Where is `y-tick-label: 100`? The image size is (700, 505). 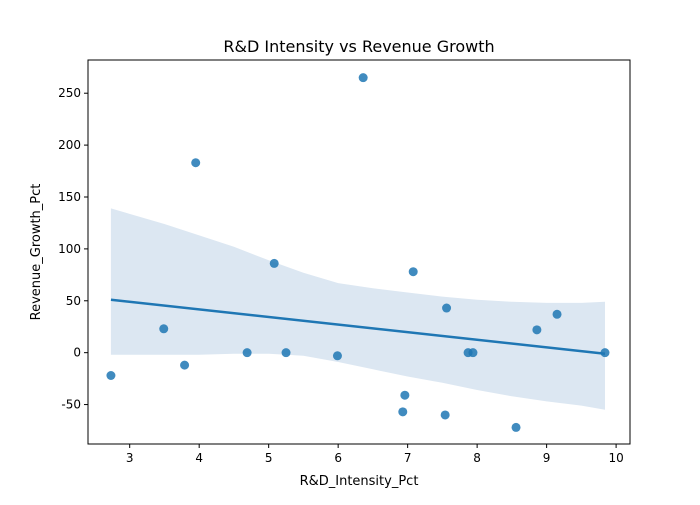 y-tick-label: 100 is located at coordinates (69, 249).